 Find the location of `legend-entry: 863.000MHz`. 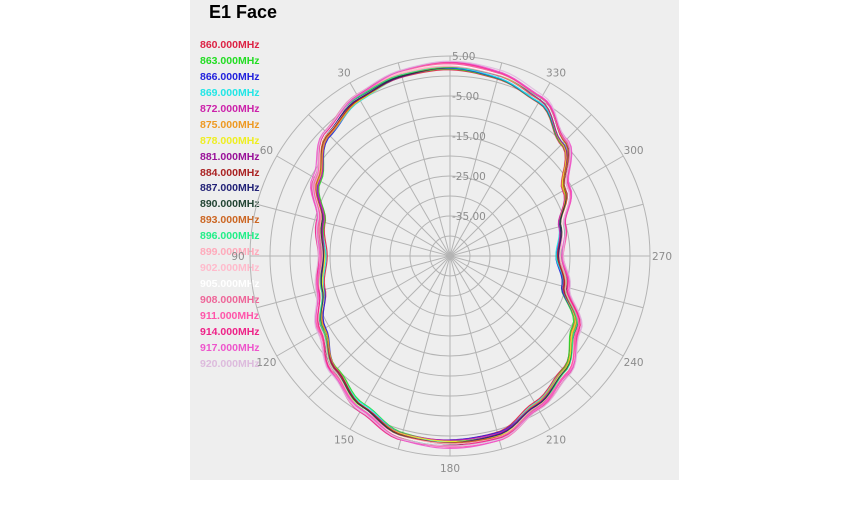

legend-entry: 863.000MHz is located at coordinates (230, 60).